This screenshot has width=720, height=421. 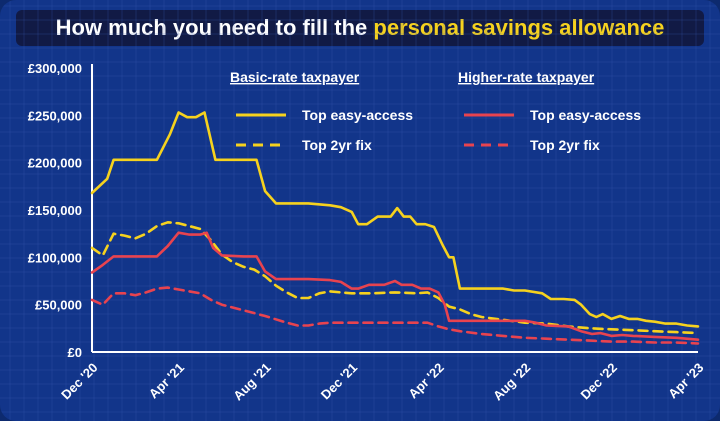 I want to click on y-tick-label: £100,000, so click(x=55, y=257).